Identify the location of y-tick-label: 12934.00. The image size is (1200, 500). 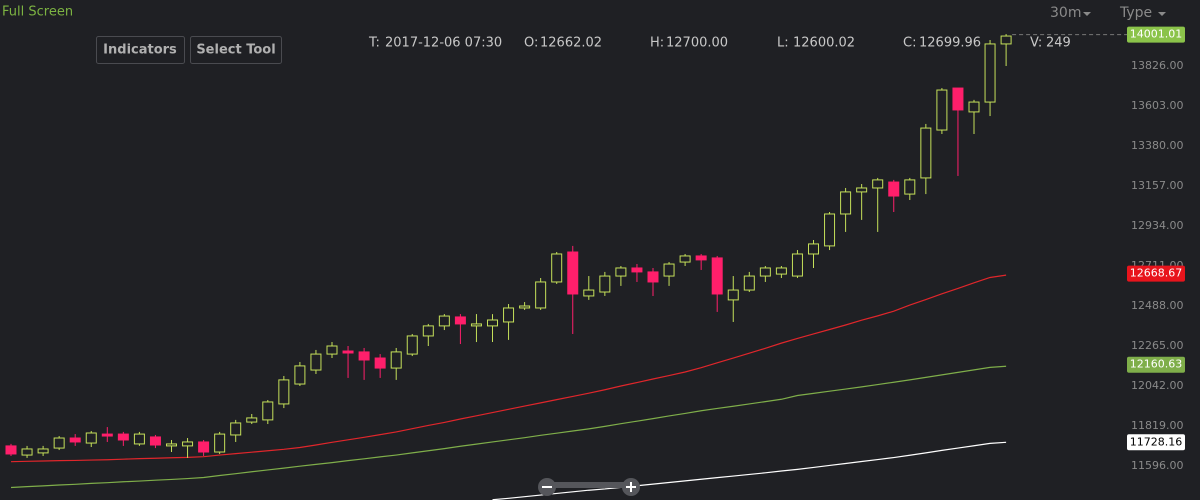
(1157, 225).